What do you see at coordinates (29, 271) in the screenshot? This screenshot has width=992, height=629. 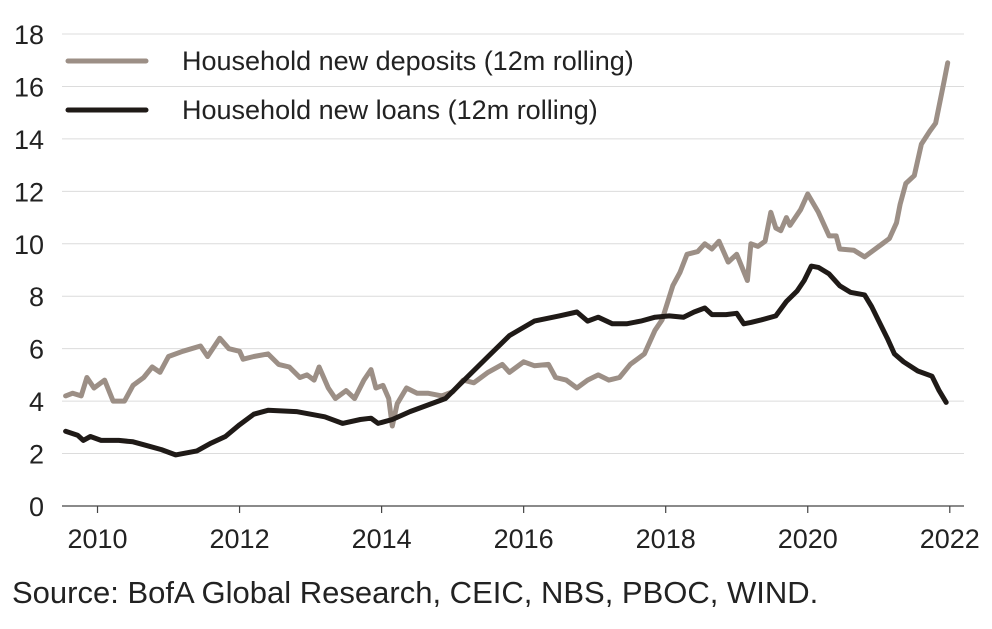 I see `y-axis-ticks: 0 2 4 6 8 10 12 14 16 18` at bounding box center [29, 271].